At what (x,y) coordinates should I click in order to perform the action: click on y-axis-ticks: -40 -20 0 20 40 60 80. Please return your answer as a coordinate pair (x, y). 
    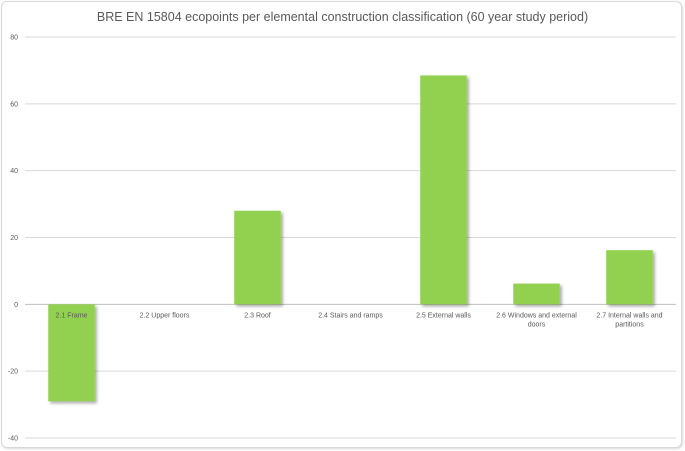
    Looking at the image, I should click on (13, 239).